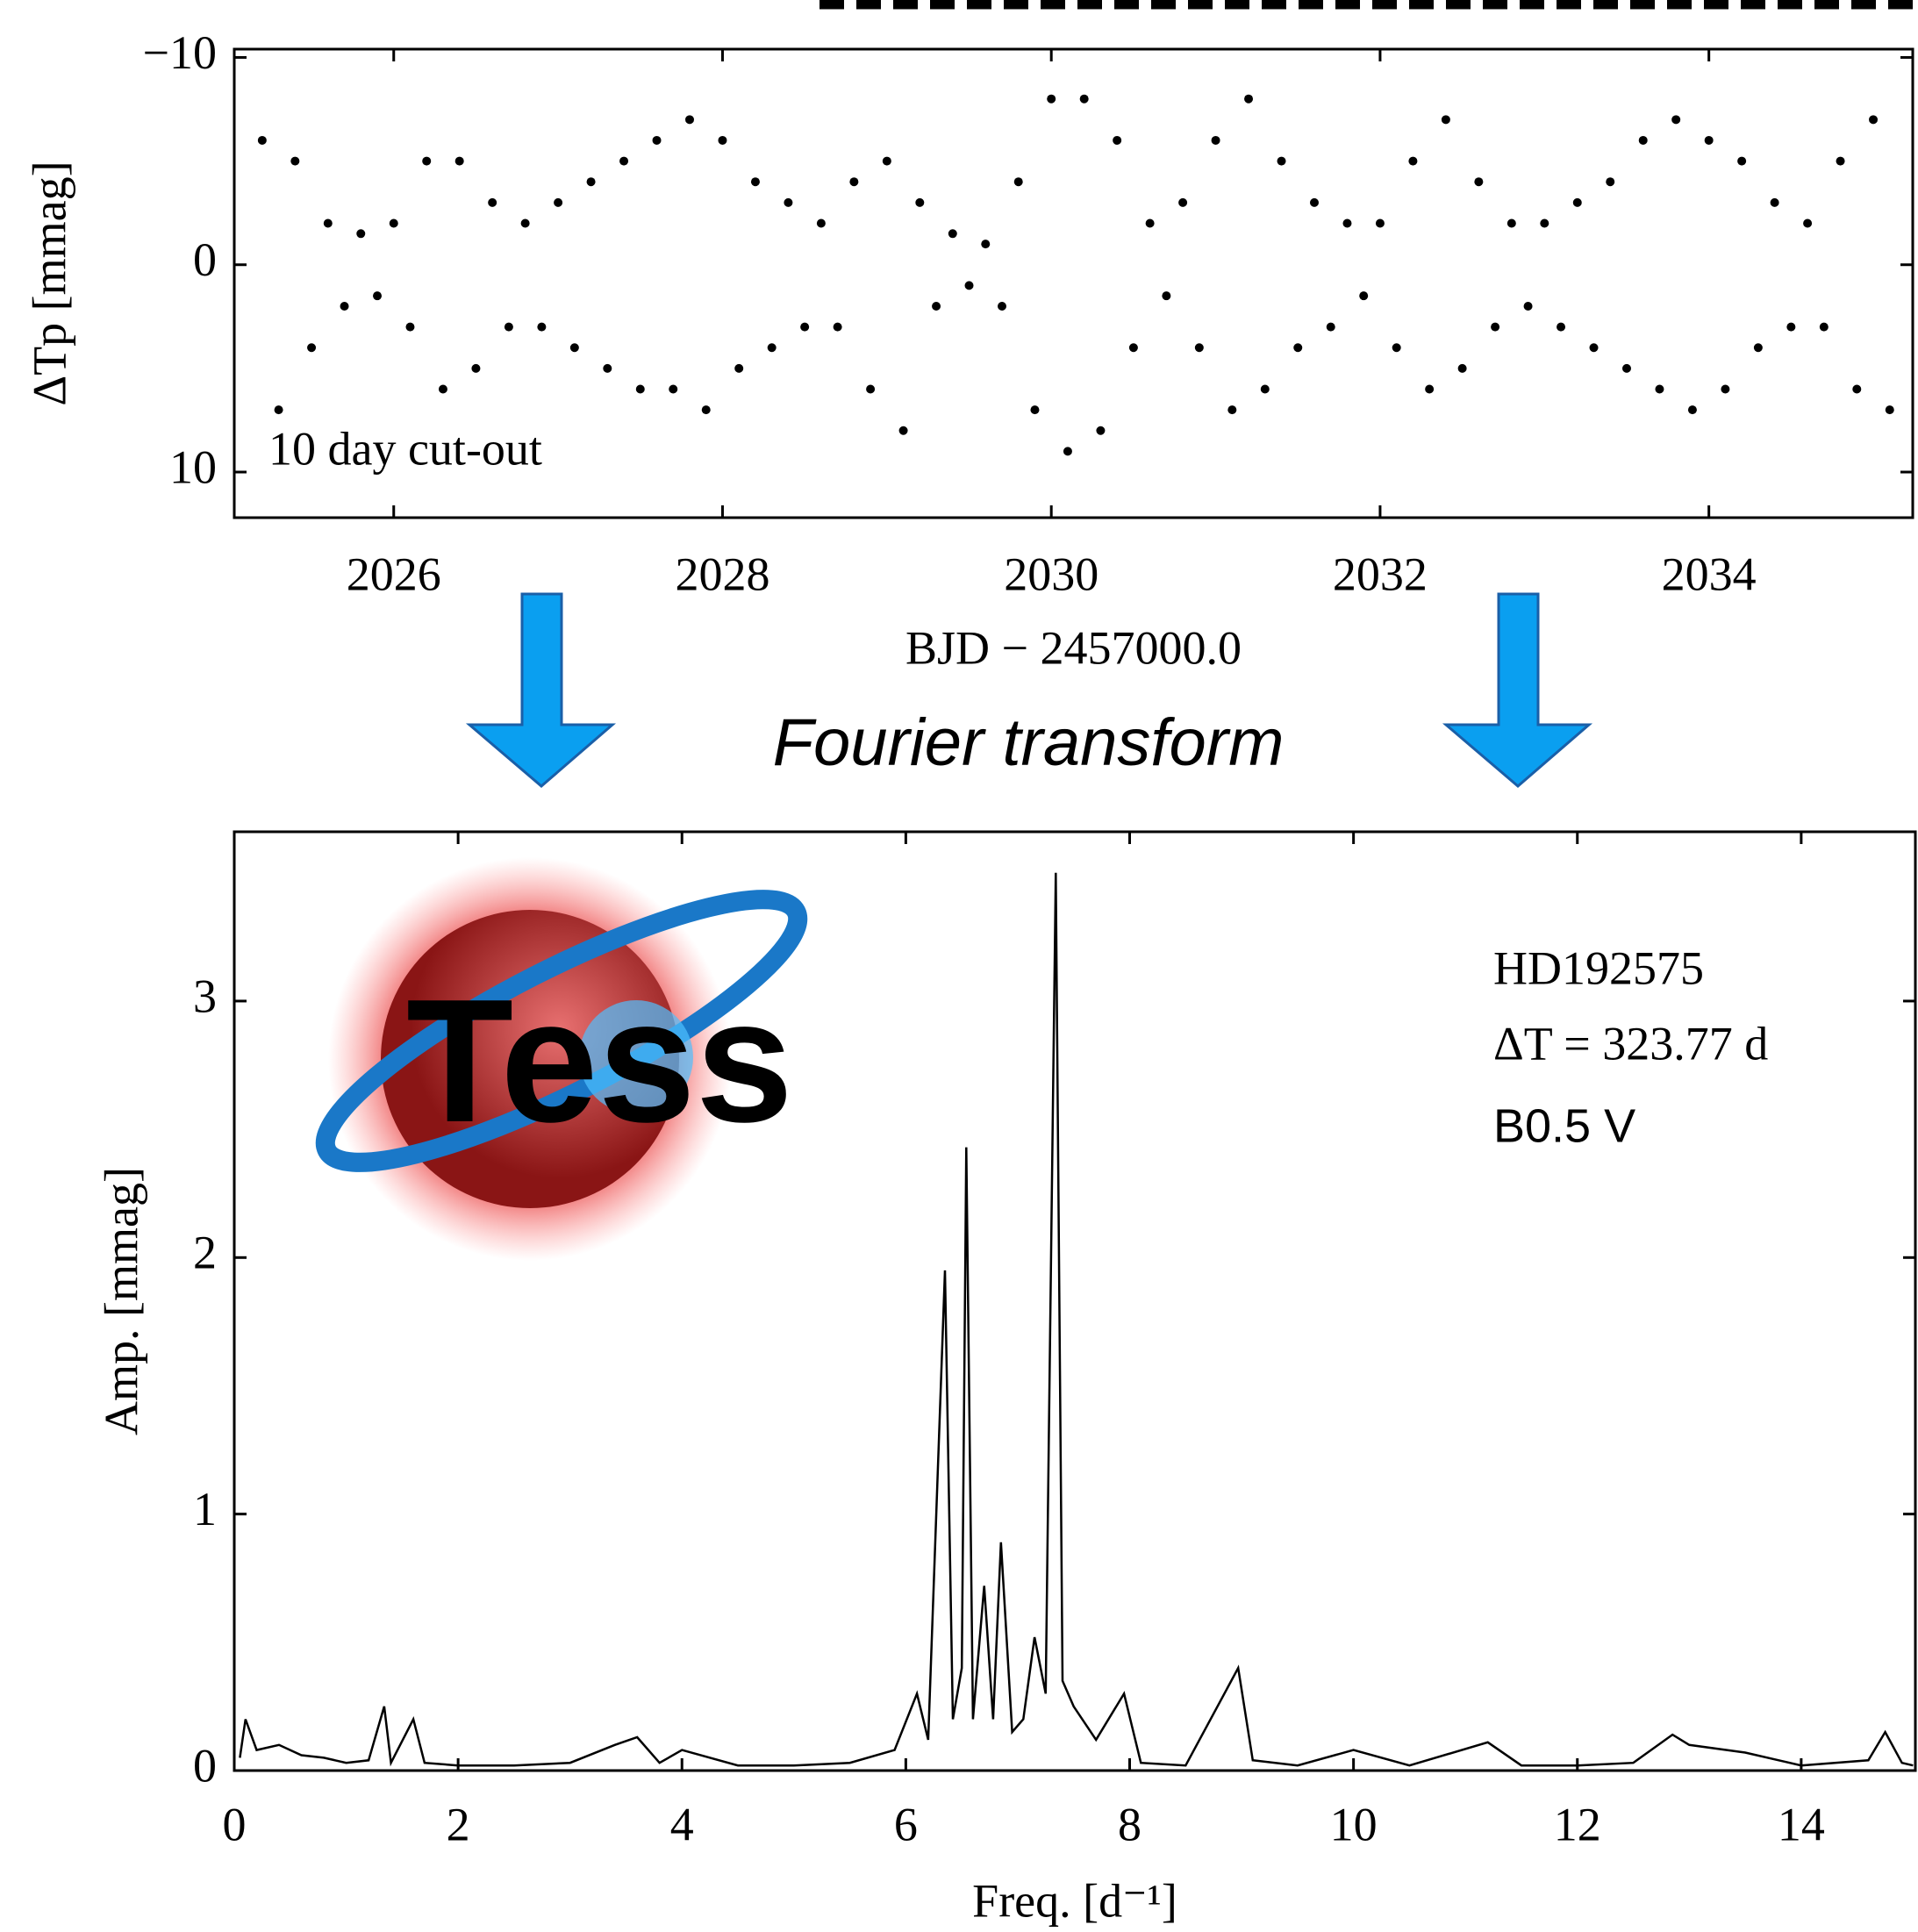 This screenshot has width=1918, height=1932. I want to click on x-tick-label: 8, so click(1129, 1824).